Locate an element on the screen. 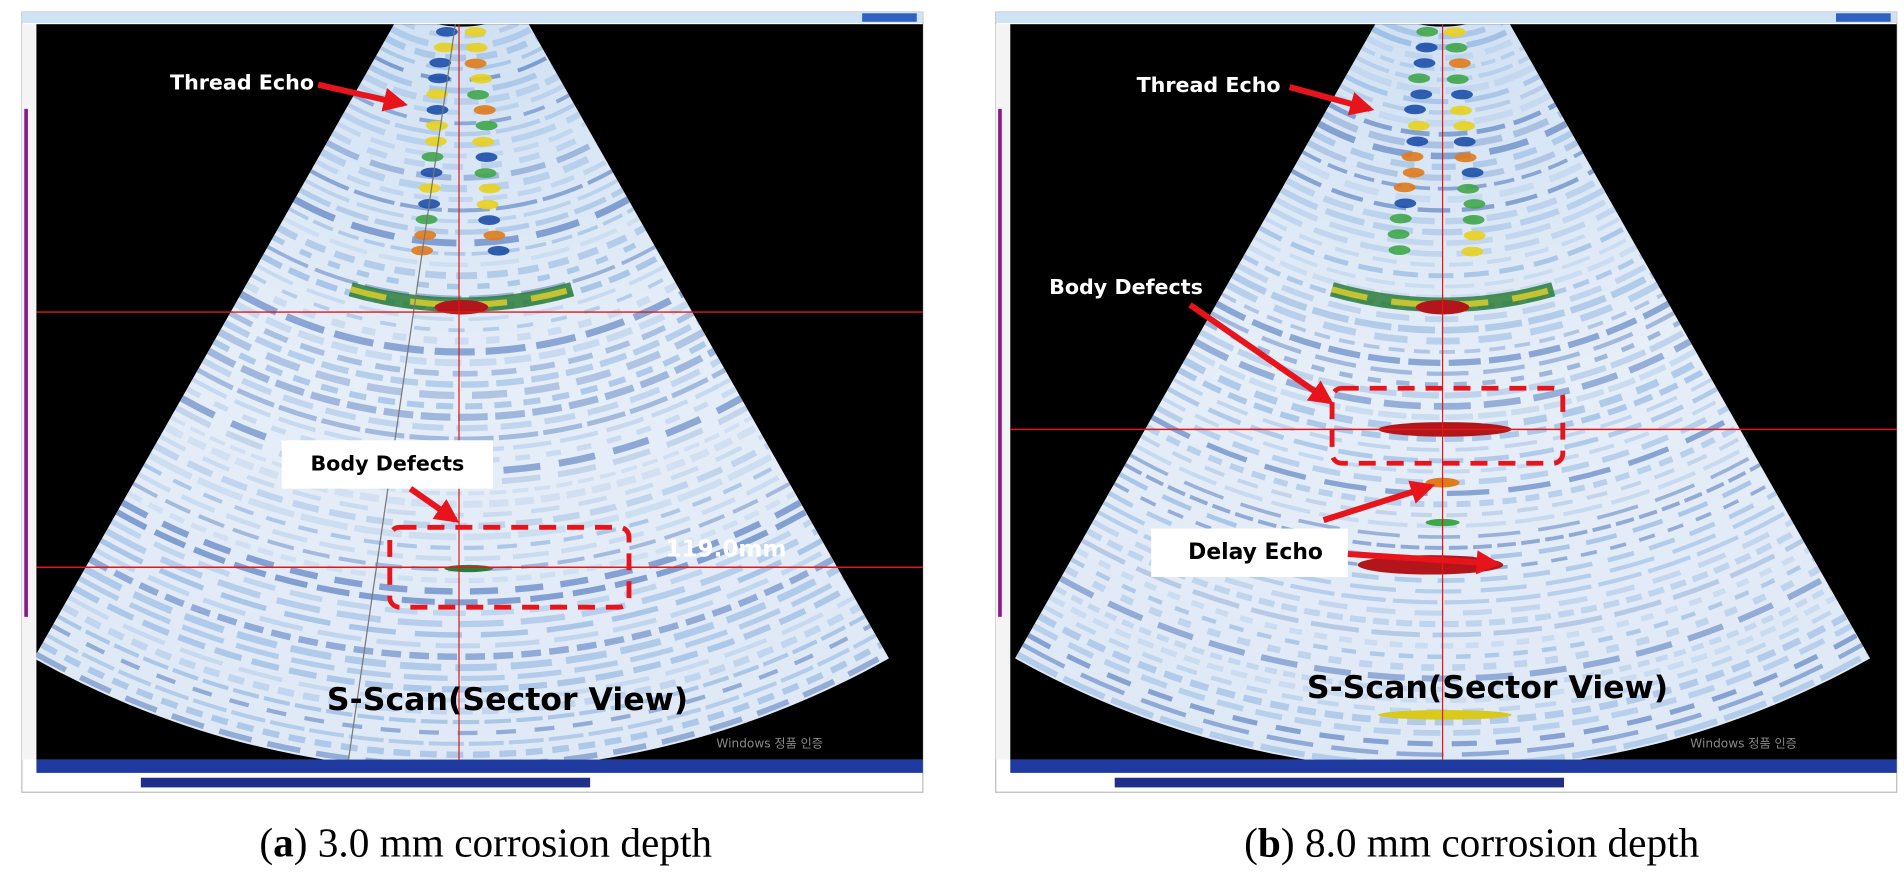 The height and width of the screenshot is (889, 1904). view-label: S-Scan(Sector View) is located at coordinates (1487, 688).